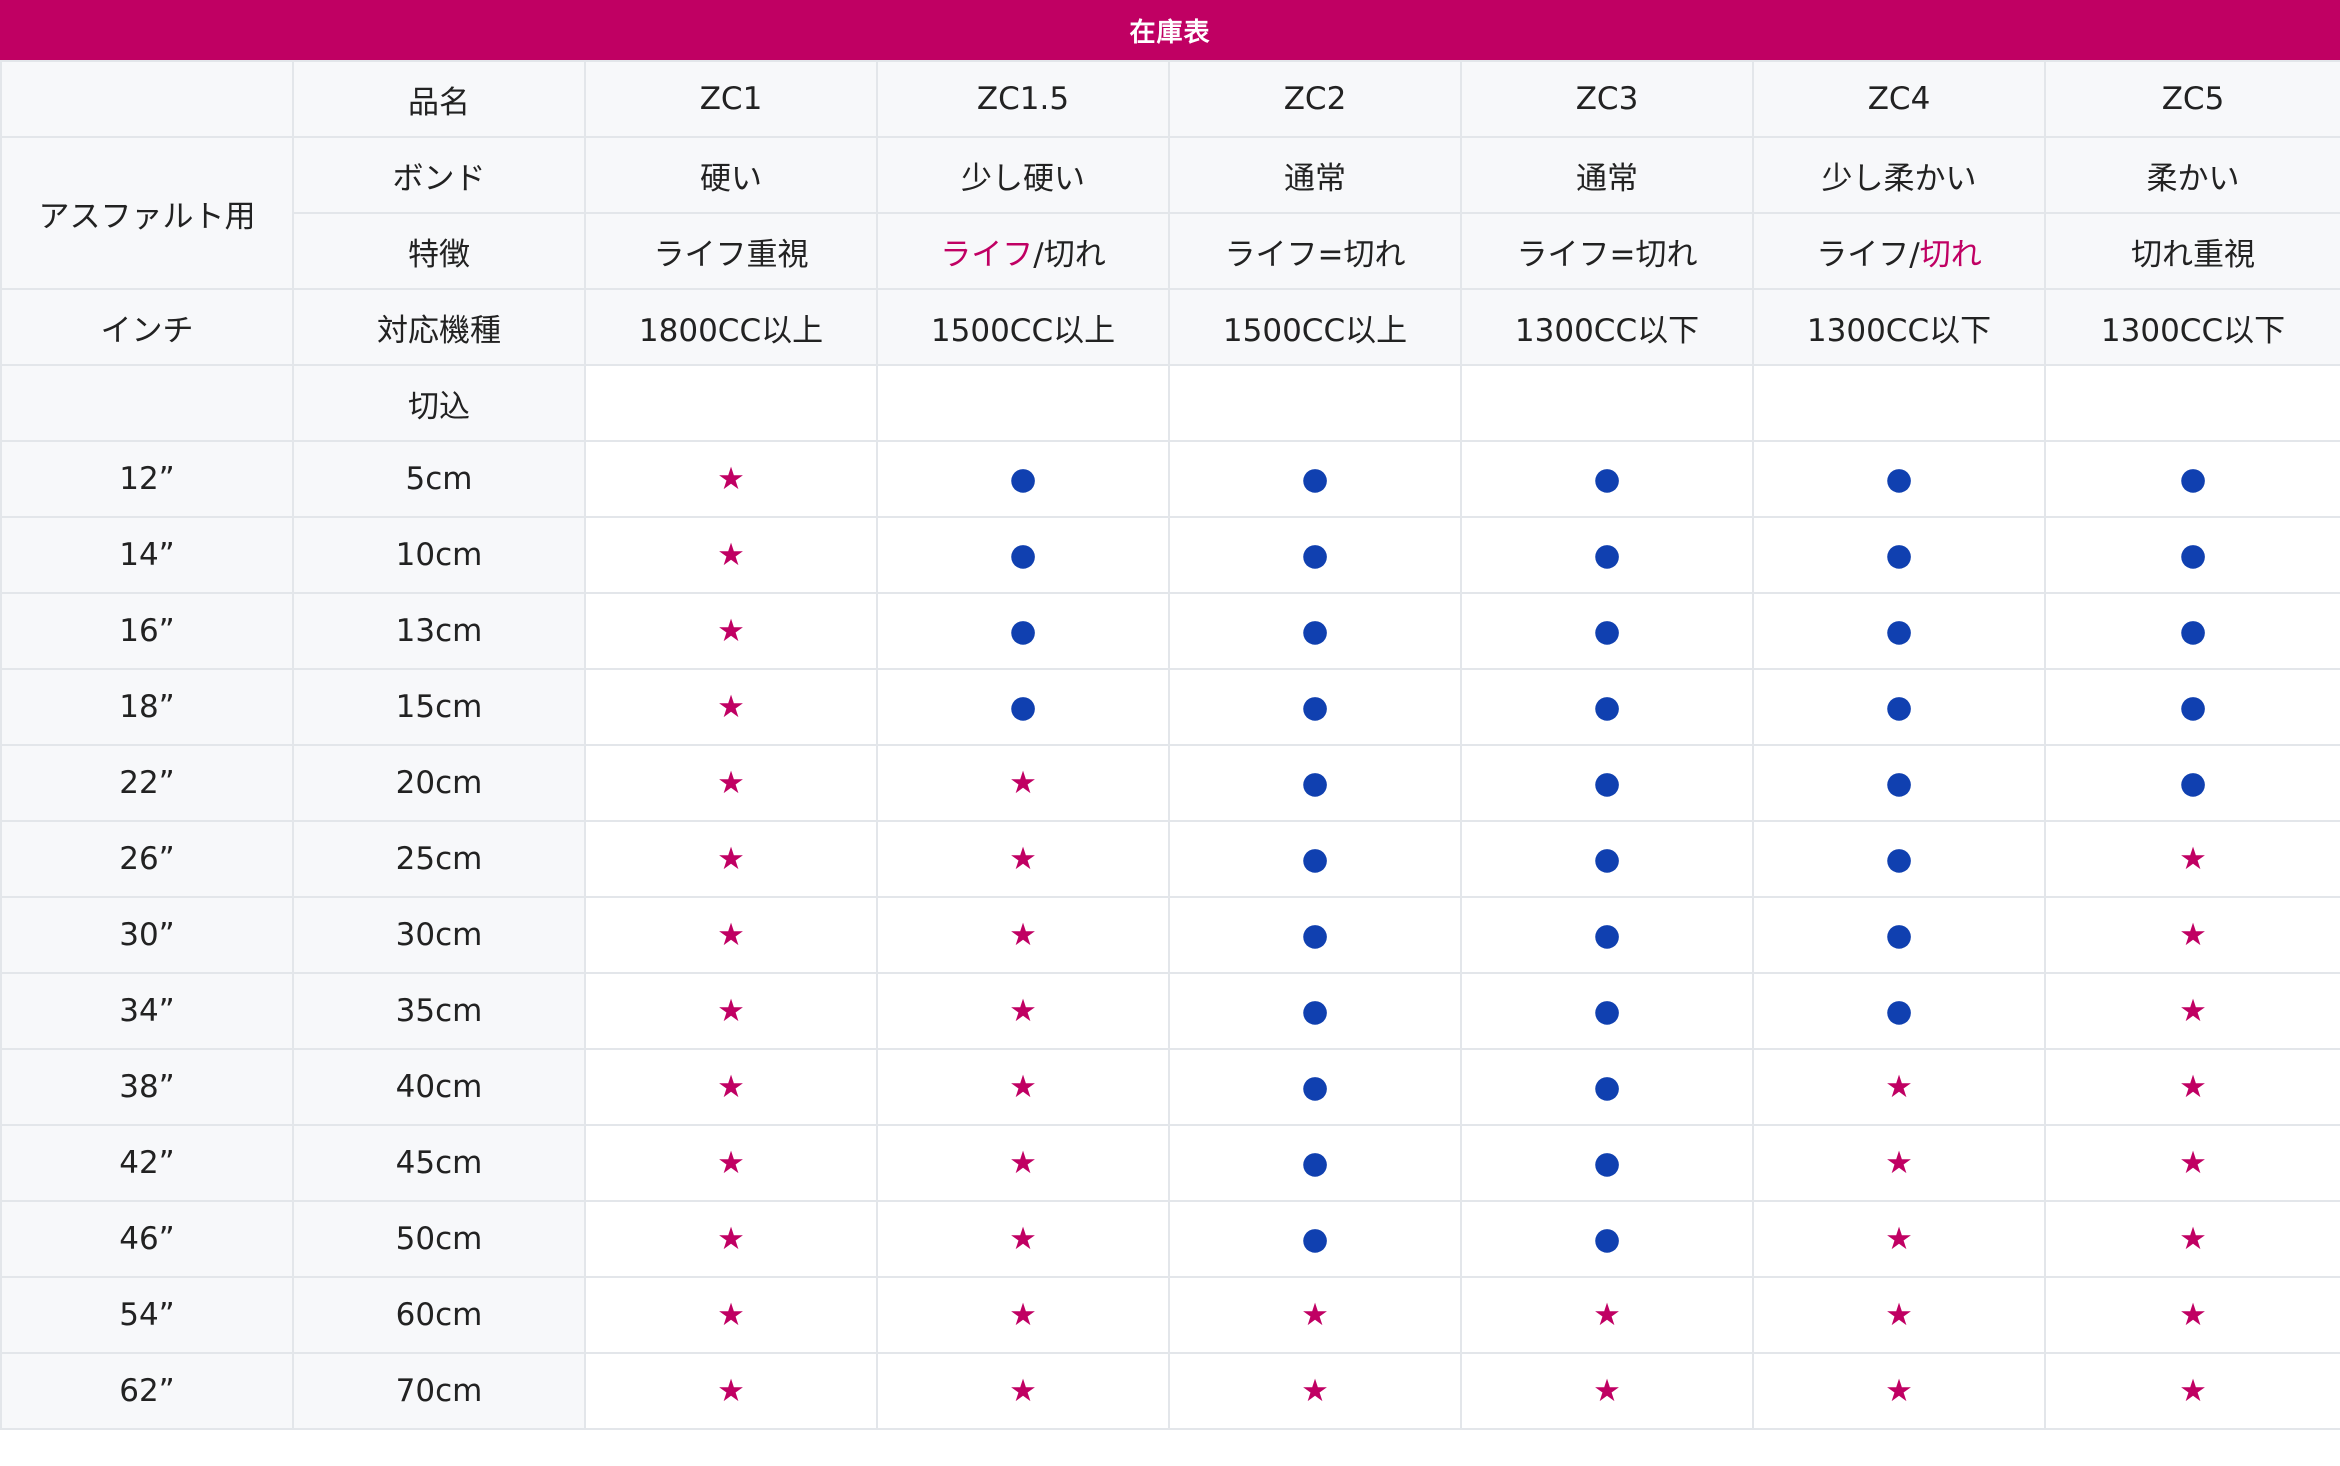 This screenshot has height=1466, width=2340. Describe the element at coordinates (1074, 254) in the screenshot. I see `feature-part-b: 切れ` at that location.